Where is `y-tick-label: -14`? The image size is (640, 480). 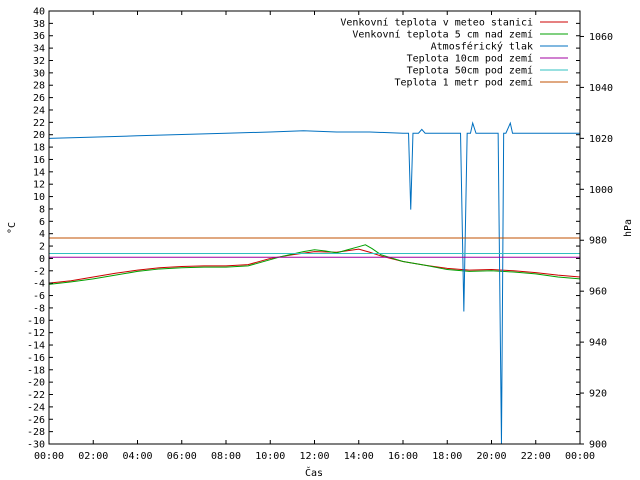
y-tick-label: -14 is located at coordinates (36, 346).